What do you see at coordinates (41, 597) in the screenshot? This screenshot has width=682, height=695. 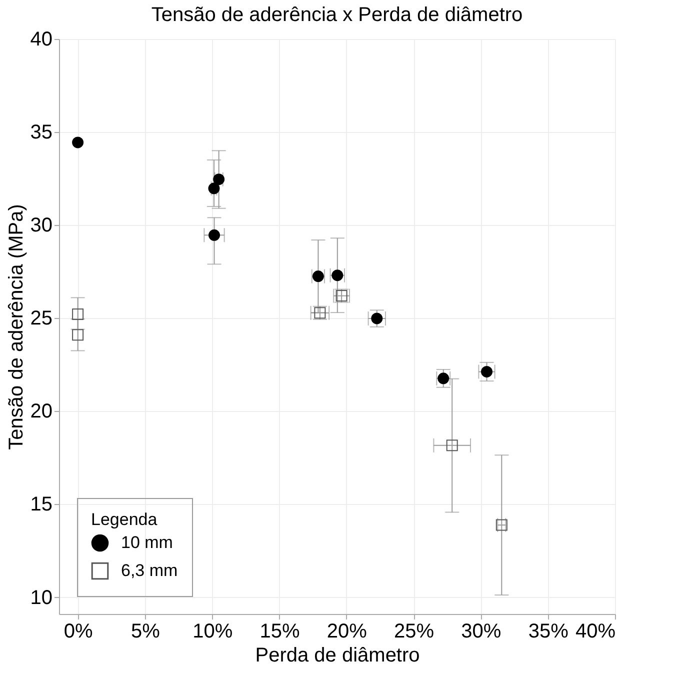 I see `y-tick-label: 10` at bounding box center [41, 597].